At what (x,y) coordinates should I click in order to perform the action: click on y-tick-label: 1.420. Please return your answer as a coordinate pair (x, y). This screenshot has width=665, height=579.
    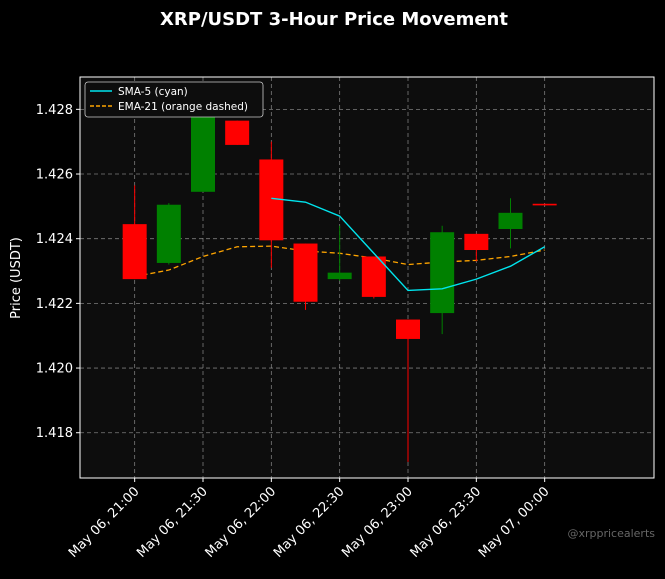
    Looking at the image, I should click on (54, 369).